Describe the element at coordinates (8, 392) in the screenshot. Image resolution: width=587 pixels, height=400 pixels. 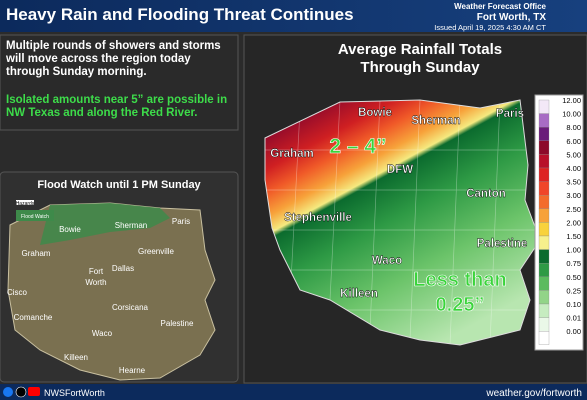
I see `facebook-icon` at that location.